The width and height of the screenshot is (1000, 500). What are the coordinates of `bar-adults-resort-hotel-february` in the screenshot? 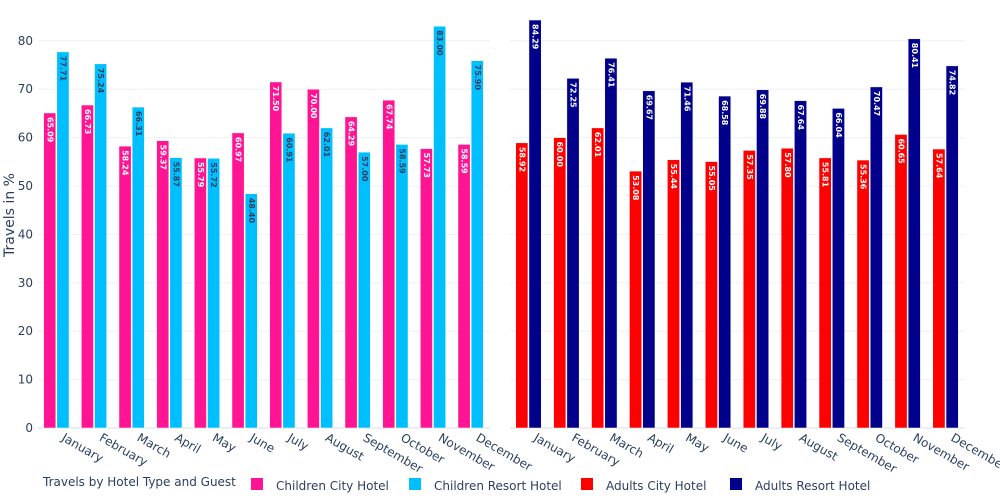 It's located at (573, 253).